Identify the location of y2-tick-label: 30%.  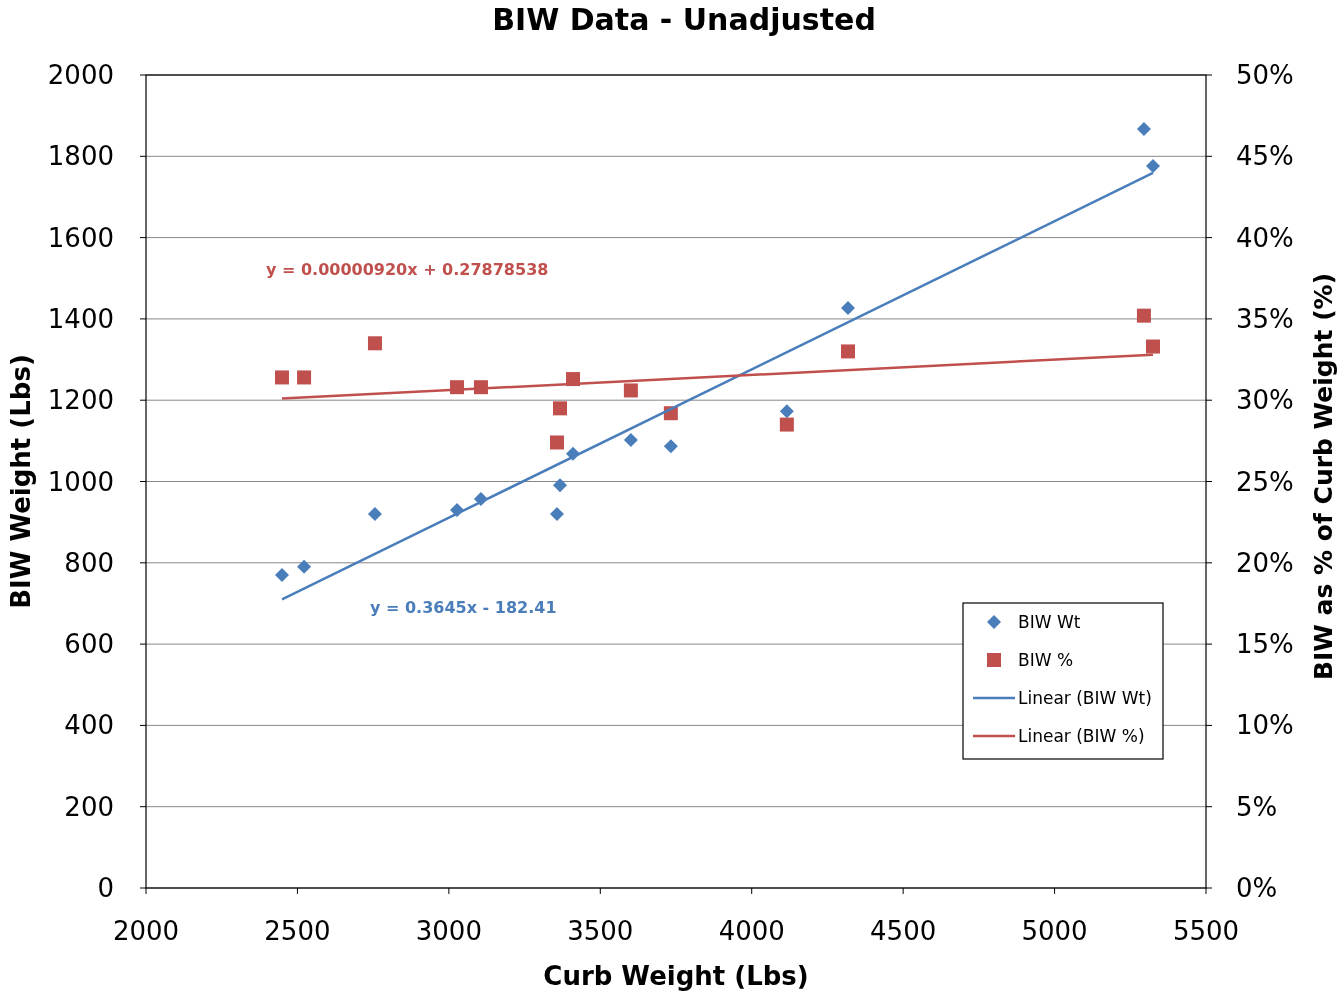
(1265, 400).